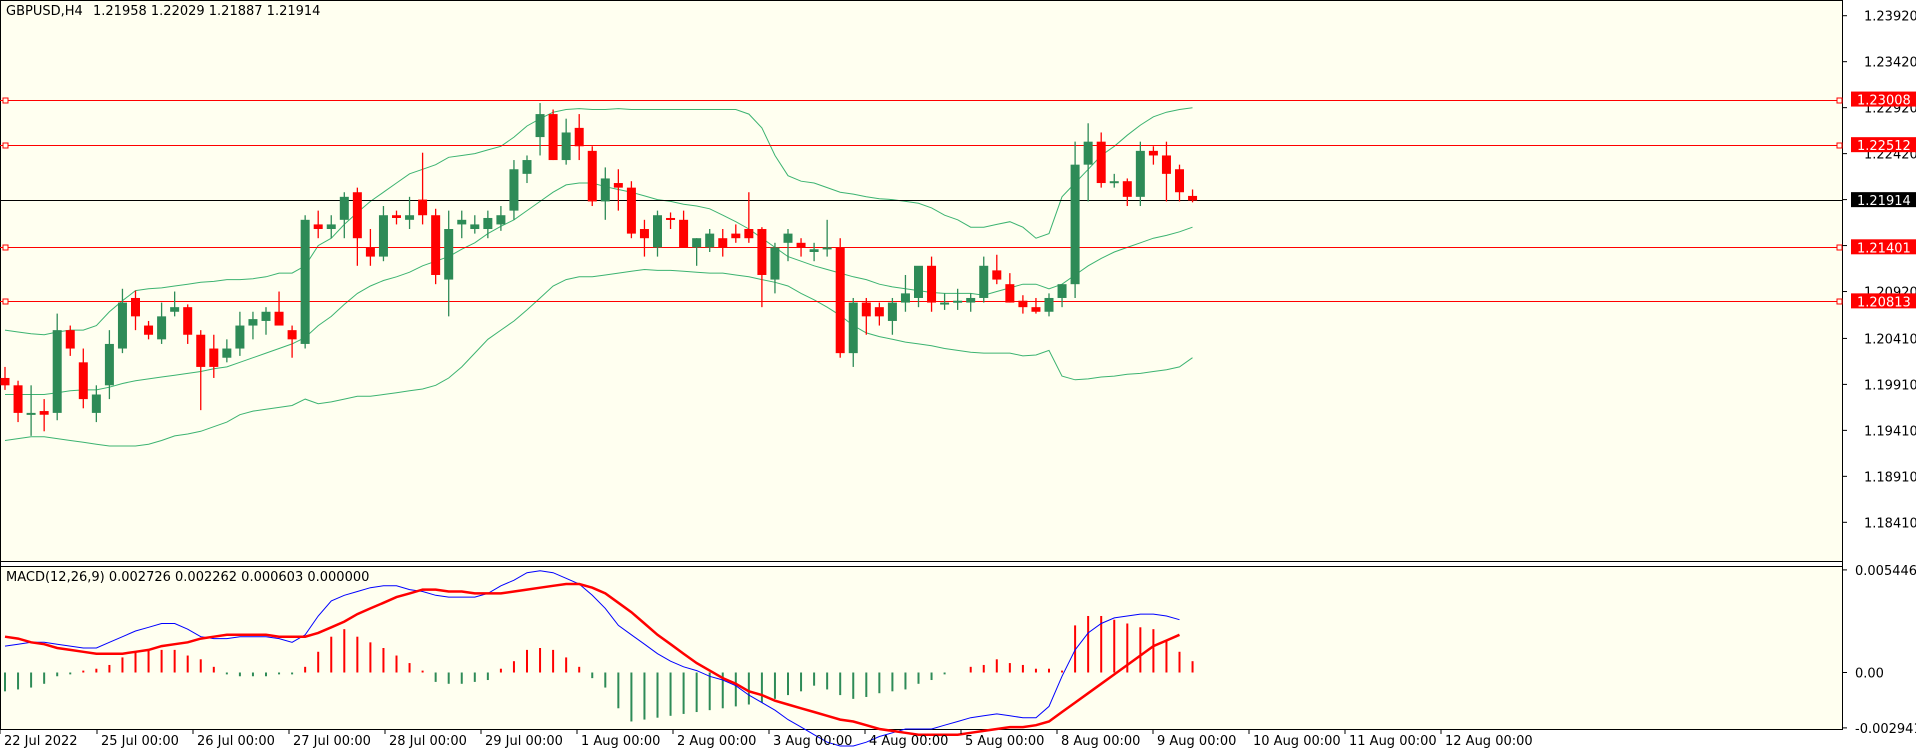 Image resolution: width=1916 pixels, height=748 pixels. What do you see at coordinates (1297, 741) in the screenshot?
I see `time-tick-label: 10 Aug 00:00` at bounding box center [1297, 741].